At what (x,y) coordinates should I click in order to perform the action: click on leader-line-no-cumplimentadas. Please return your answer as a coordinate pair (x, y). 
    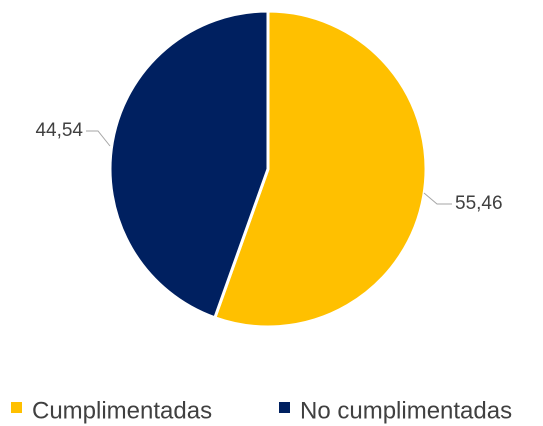
    Looking at the image, I should click on (98, 138).